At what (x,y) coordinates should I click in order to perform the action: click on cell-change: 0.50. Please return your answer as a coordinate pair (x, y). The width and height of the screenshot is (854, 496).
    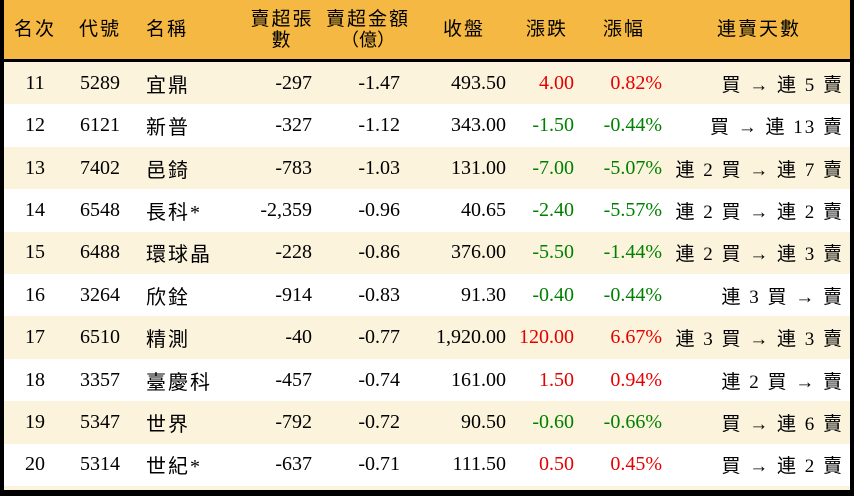
    Looking at the image, I should click on (556, 464).